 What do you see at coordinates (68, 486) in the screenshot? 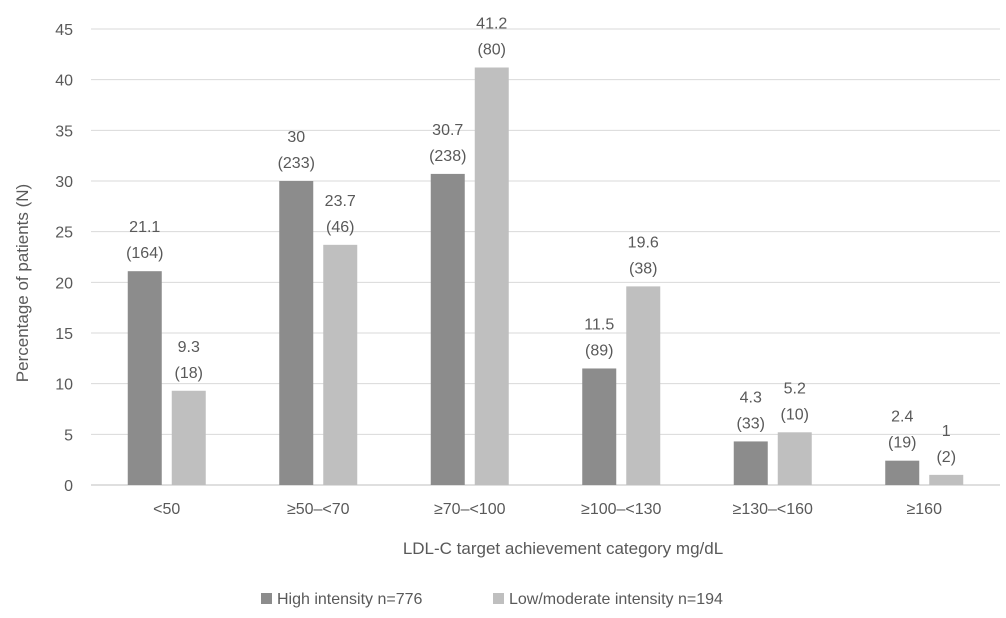
I see `y-tick-label: 0` at bounding box center [68, 486].